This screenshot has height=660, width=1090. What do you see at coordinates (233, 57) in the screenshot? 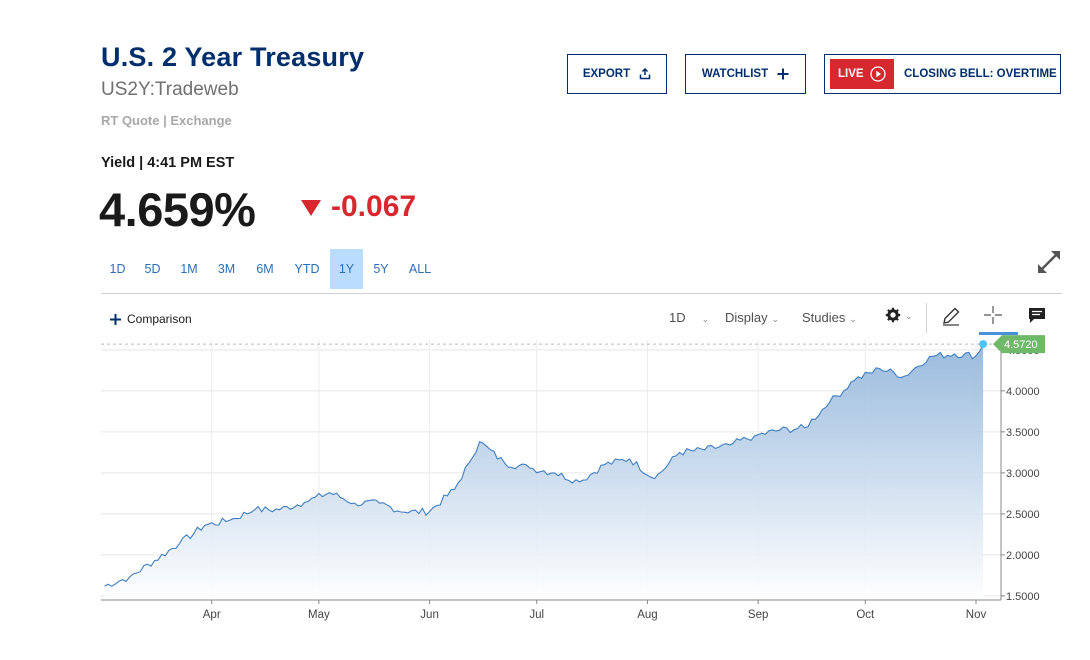
I see `page-title: U.S. 2 Year Treasury` at bounding box center [233, 57].